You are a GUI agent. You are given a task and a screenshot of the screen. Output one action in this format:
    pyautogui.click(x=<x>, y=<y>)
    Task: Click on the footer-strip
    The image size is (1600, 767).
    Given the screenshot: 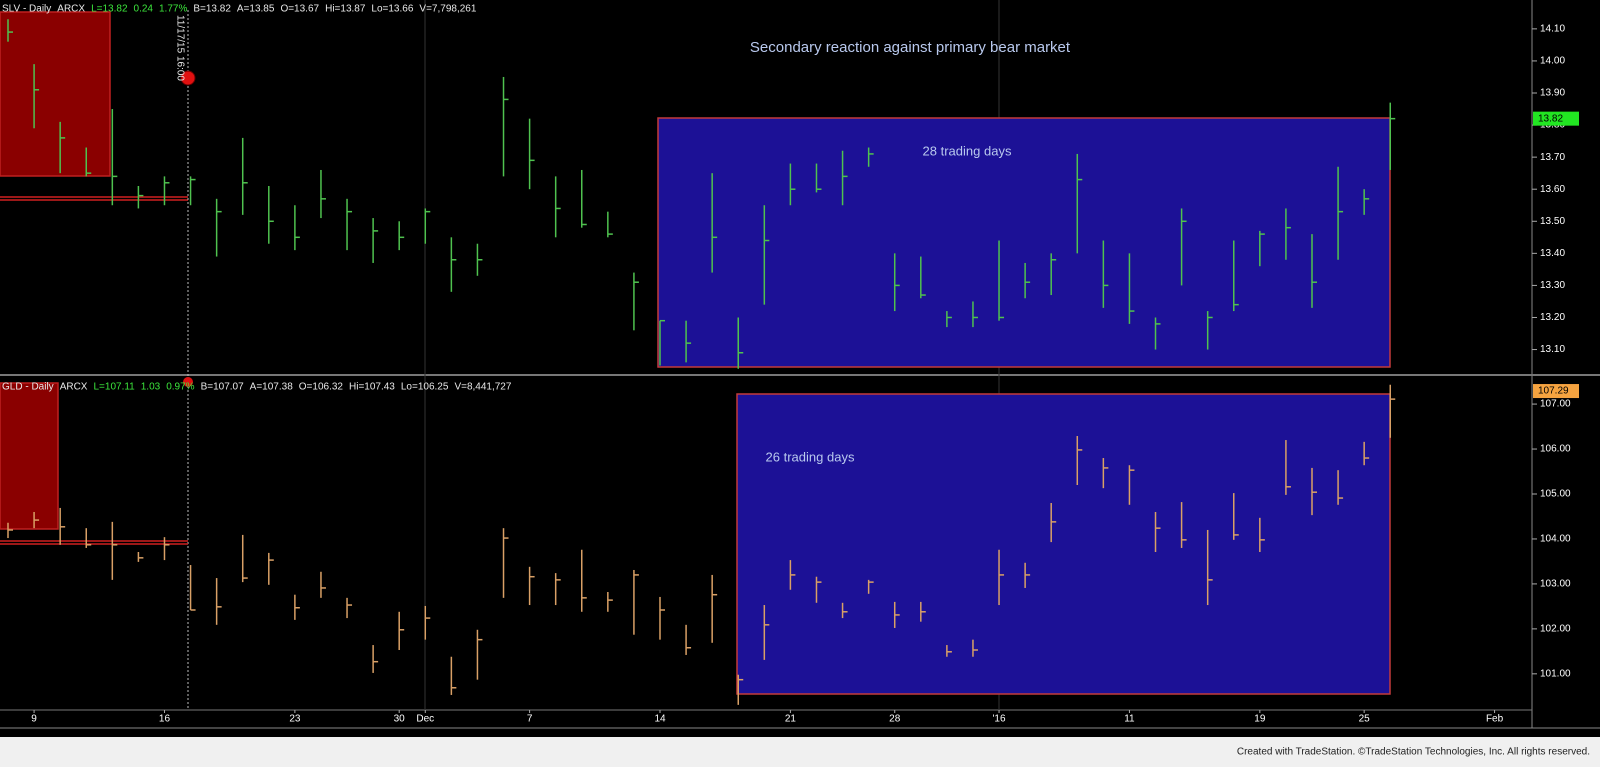 What is the action you would take?
    pyautogui.click(x=800, y=752)
    